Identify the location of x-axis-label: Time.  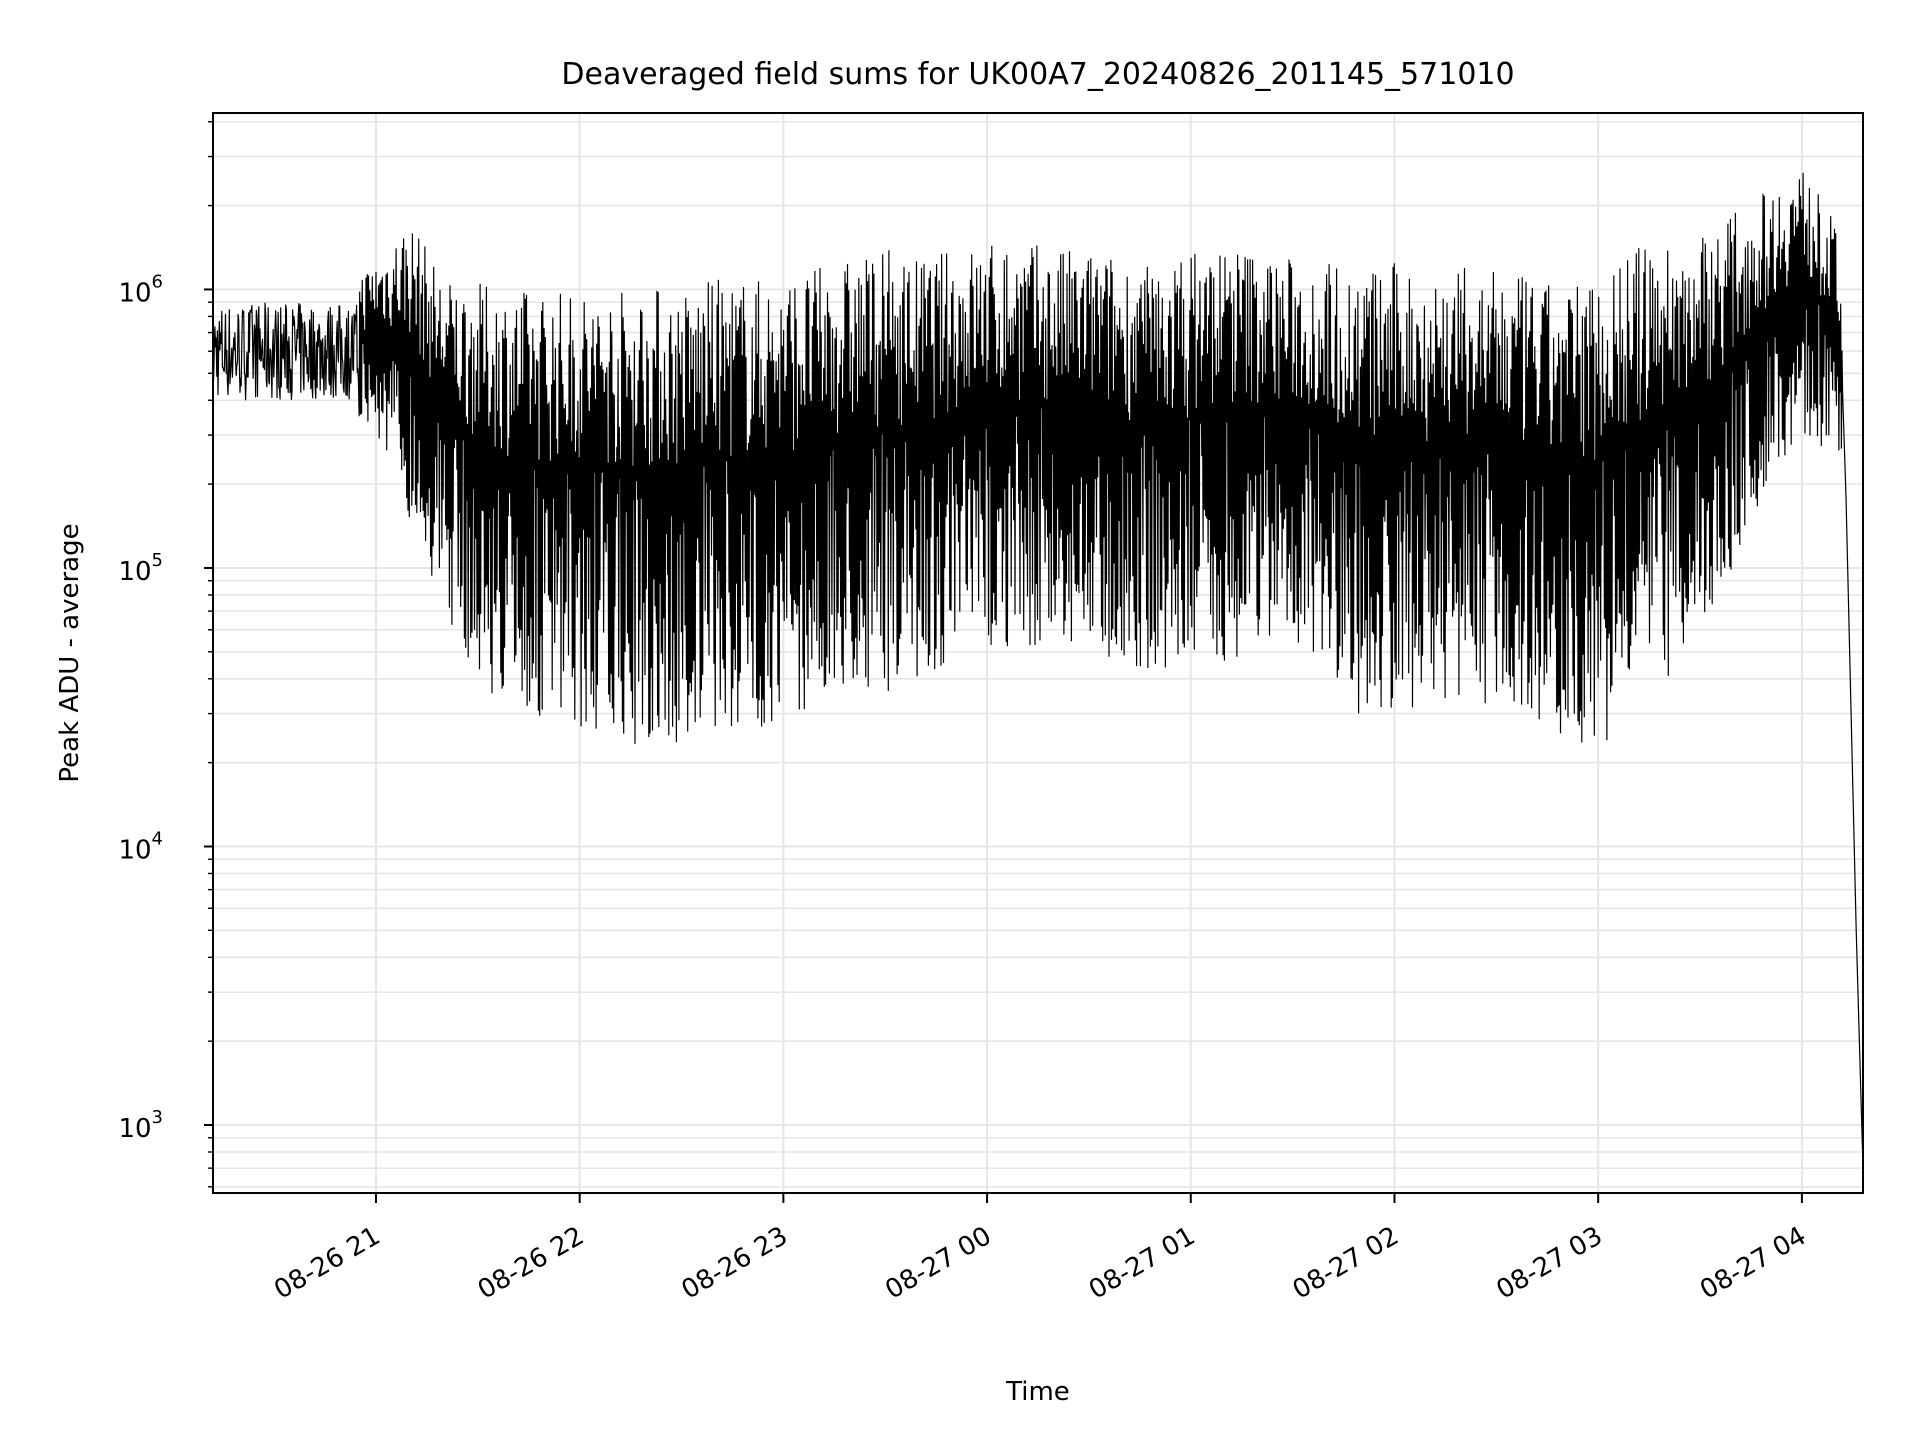
(1037, 1392).